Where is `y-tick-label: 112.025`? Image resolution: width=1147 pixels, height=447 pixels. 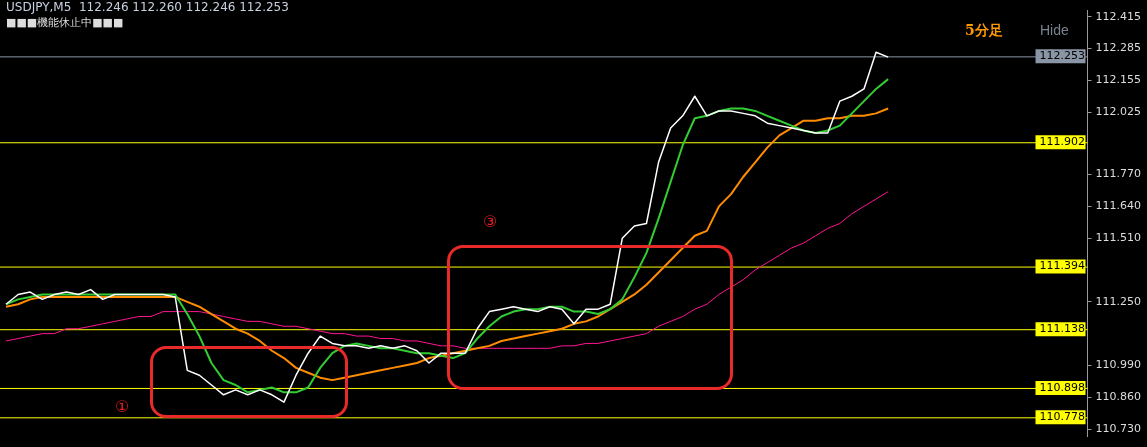 y-tick-label: 112.025 is located at coordinates (1118, 112).